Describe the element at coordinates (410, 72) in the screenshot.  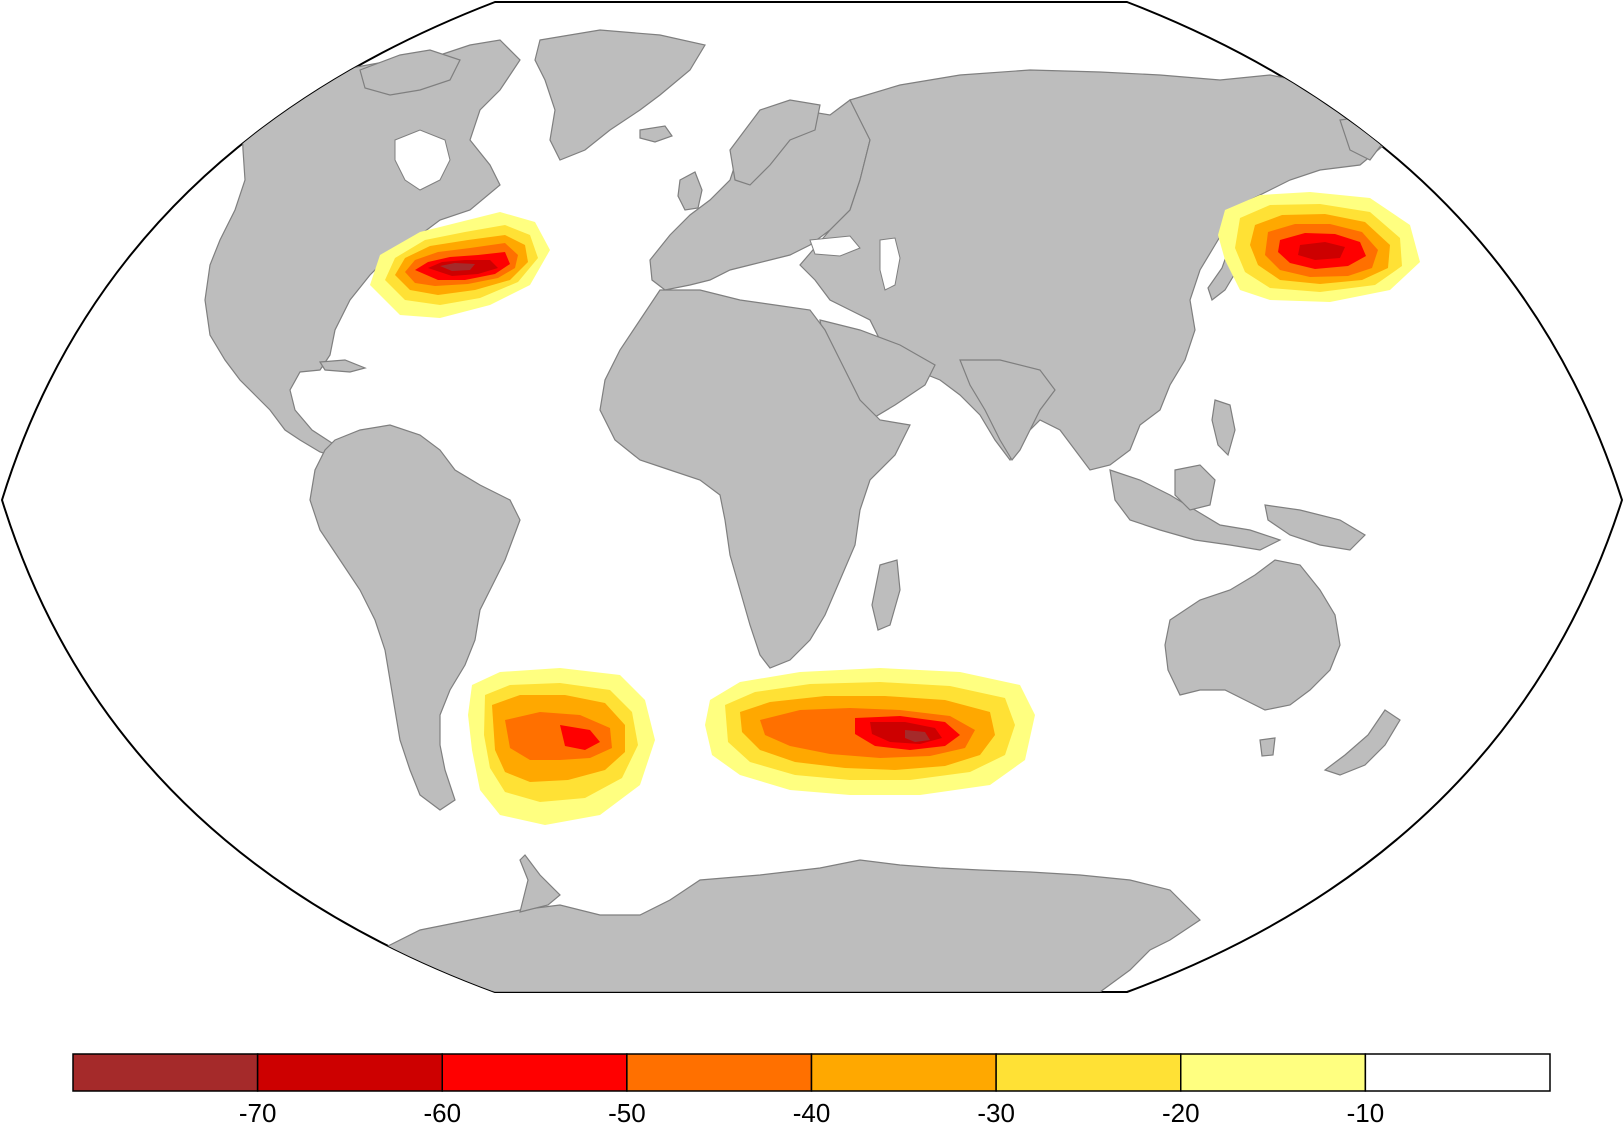
I see `arctic-archipelago` at that location.